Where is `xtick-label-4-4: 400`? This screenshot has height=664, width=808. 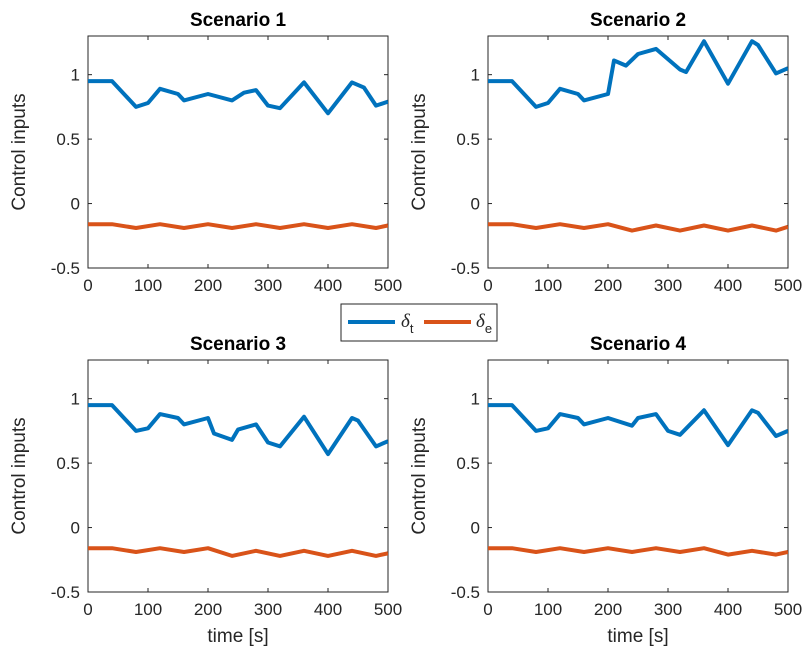 xtick-label-4-4: 400 is located at coordinates (728, 609).